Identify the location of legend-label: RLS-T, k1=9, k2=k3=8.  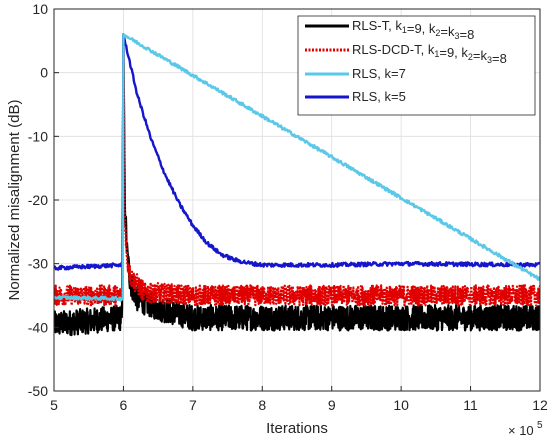
(413, 30).